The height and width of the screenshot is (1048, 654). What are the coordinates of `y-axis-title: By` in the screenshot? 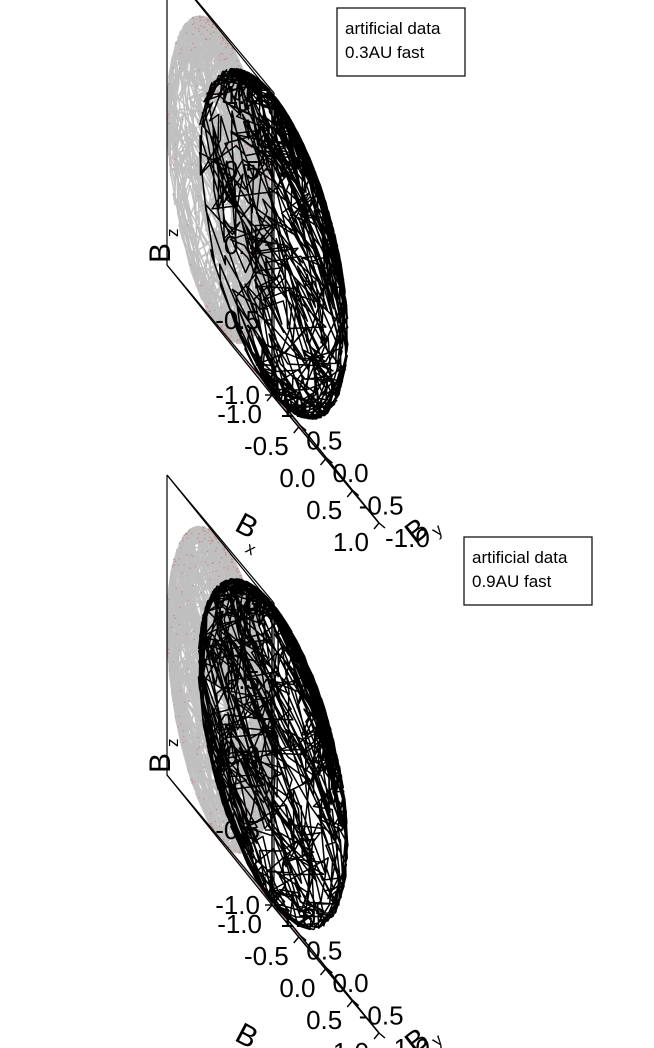 It's located at (423, 1035).